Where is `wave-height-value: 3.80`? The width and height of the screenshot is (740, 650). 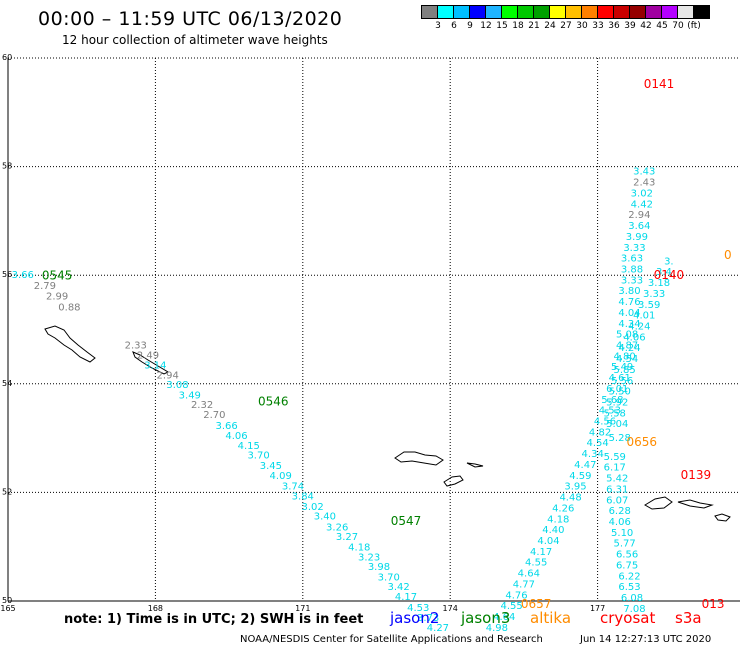 wave-height-value: 3.80 is located at coordinates (629, 291).